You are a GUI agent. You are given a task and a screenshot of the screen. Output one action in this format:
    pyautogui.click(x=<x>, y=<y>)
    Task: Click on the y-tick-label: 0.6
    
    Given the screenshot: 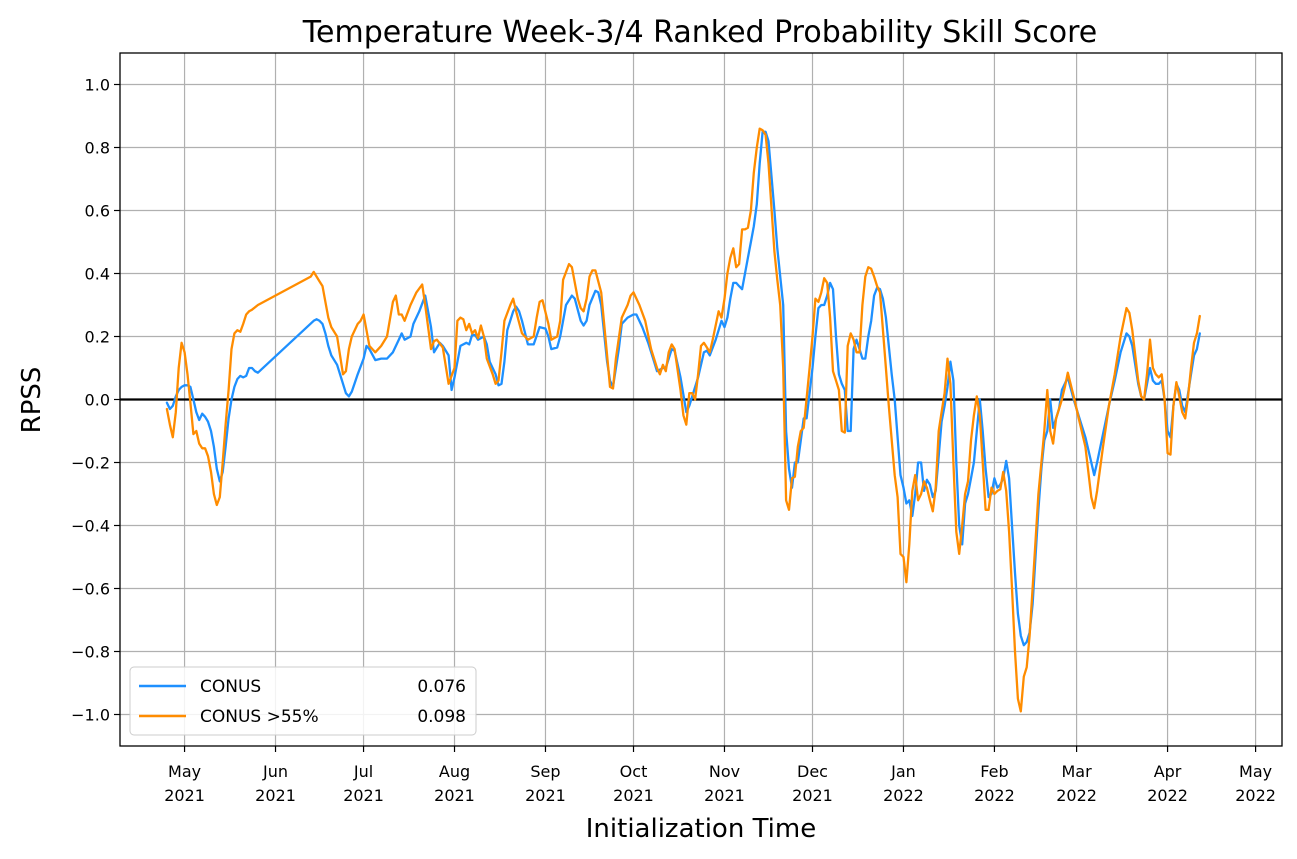 What is the action you would take?
    pyautogui.click(x=97, y=211)
    